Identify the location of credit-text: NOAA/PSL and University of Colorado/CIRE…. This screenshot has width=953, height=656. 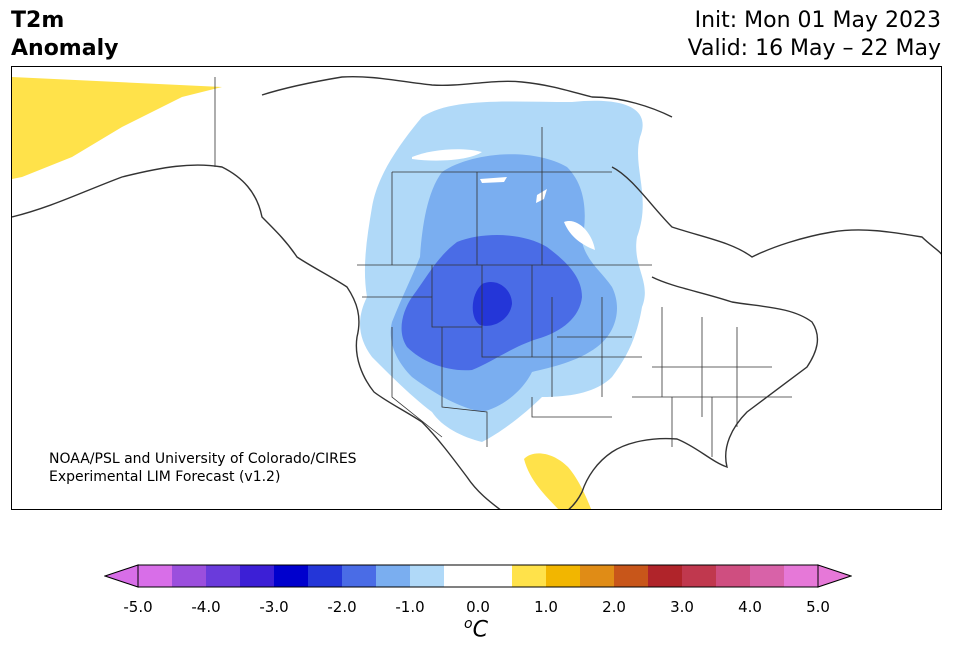
(203, 468).